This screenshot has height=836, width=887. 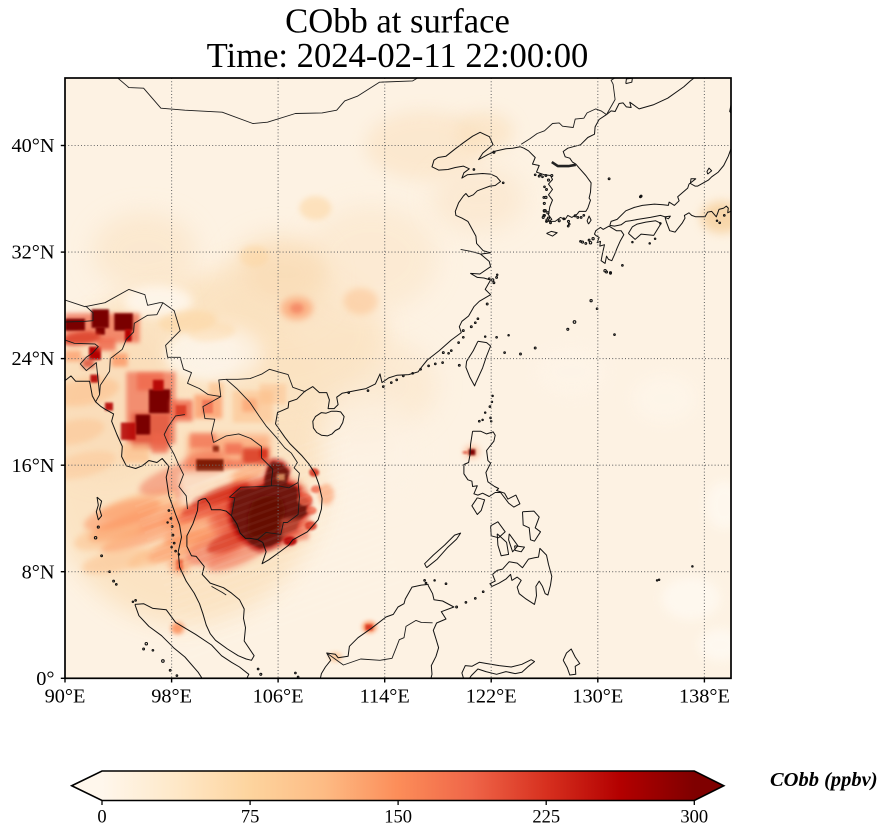 I want to click on svg-text: 24°N, so click(x=32, y=359).